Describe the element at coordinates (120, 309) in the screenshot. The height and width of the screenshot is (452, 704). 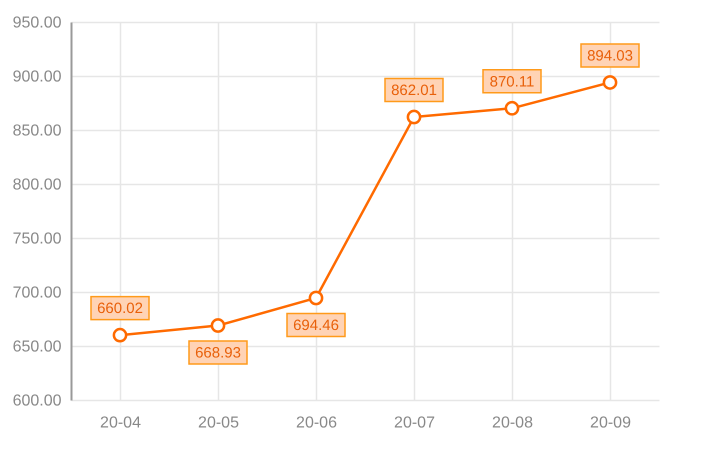
I see `data-label: 660.02` at that location.